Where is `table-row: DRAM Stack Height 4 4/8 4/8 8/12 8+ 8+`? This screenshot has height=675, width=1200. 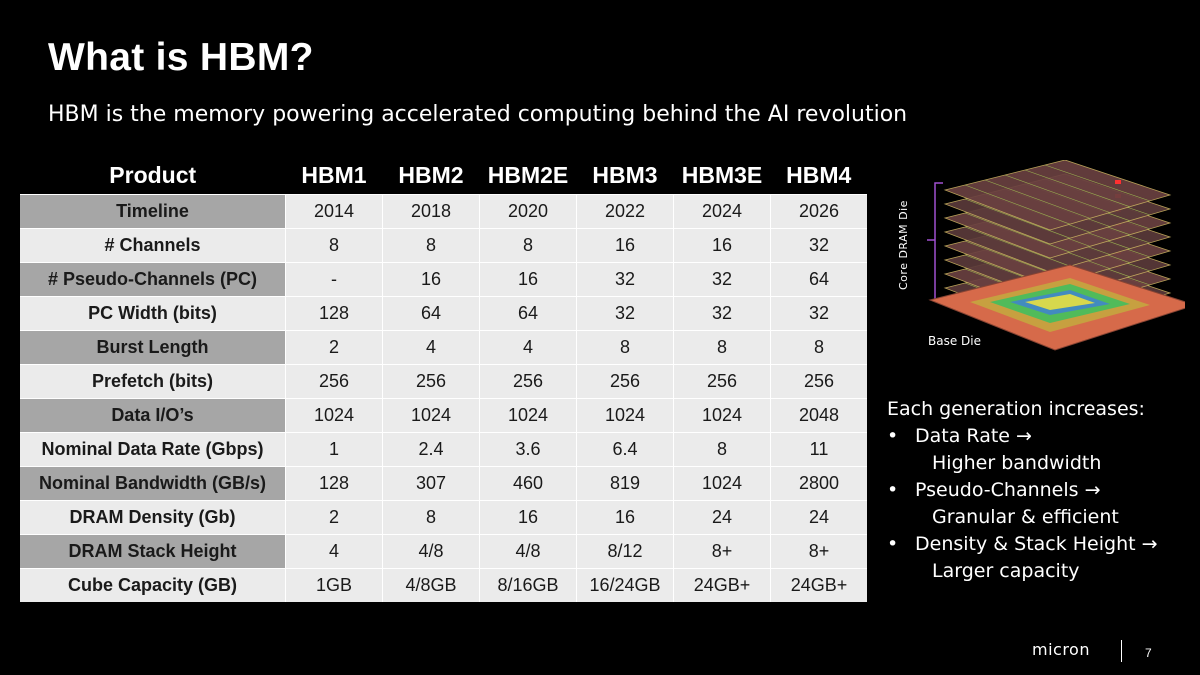 table-row: DRAM Stack Height 4 4/8 4/8 8/12 8+ 8+ is located at coordinates (443, 551).